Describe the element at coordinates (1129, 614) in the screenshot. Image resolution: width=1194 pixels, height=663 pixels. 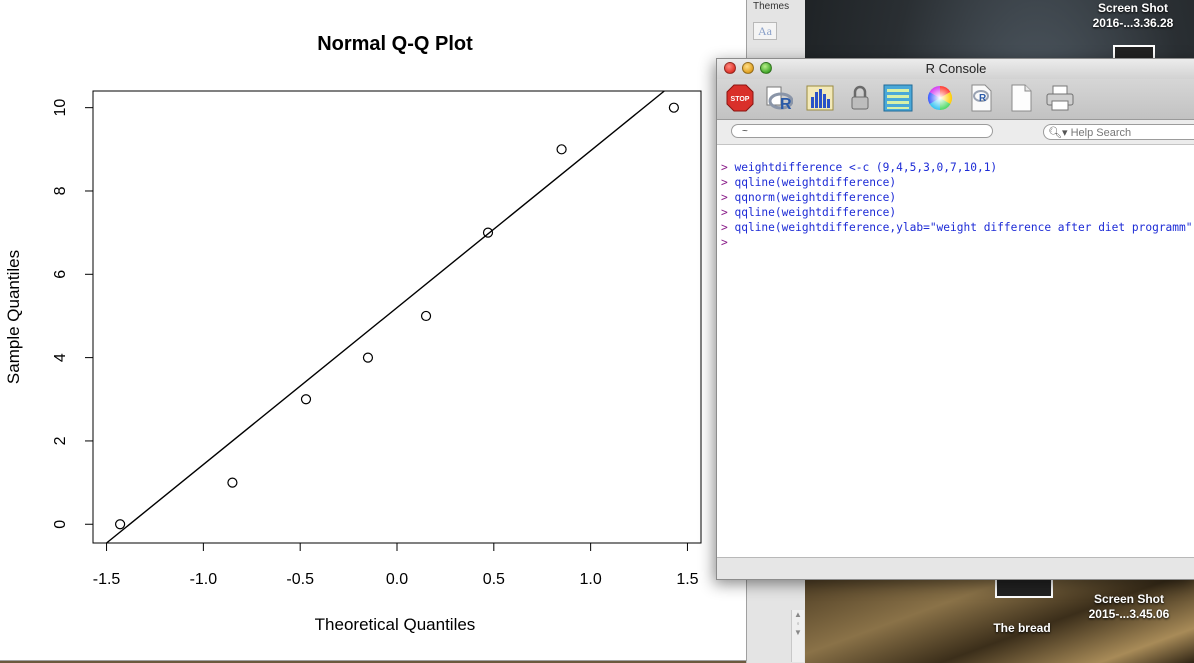
I see `screenshot-label-bottom-line2: 2015-...3.45.06` at that location.